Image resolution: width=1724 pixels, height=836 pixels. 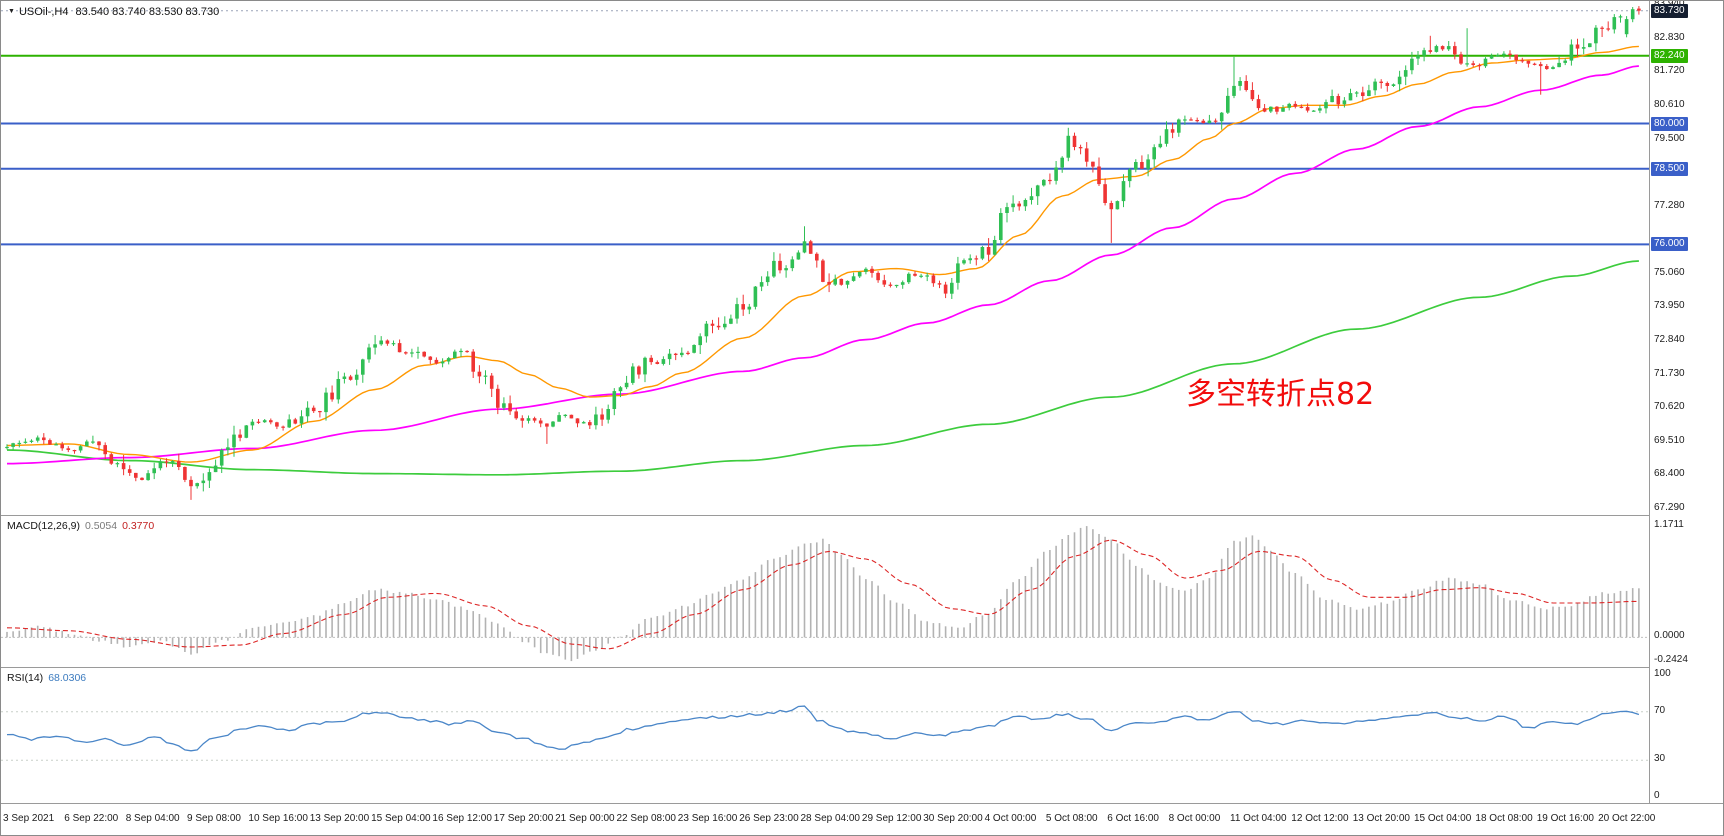 What do you see at coordinates (1669, 71) in the screenshot?
I see `price-axis-tick: 81.720` at bounding box center [1669, 71].